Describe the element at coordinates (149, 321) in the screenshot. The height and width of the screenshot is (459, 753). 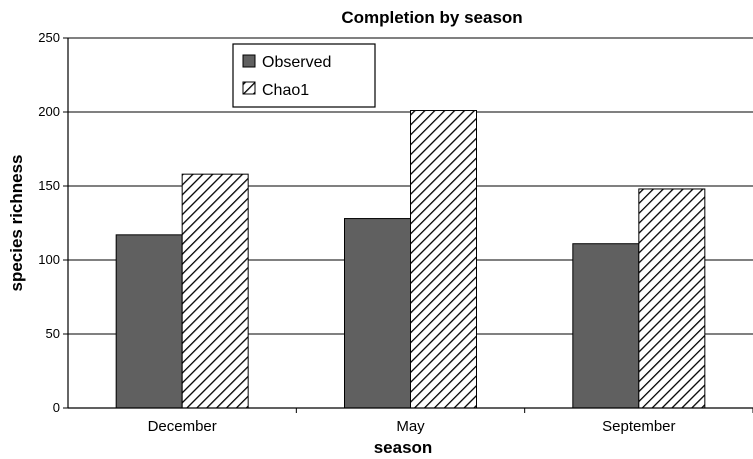
I see `bar-observed-december` at that location.